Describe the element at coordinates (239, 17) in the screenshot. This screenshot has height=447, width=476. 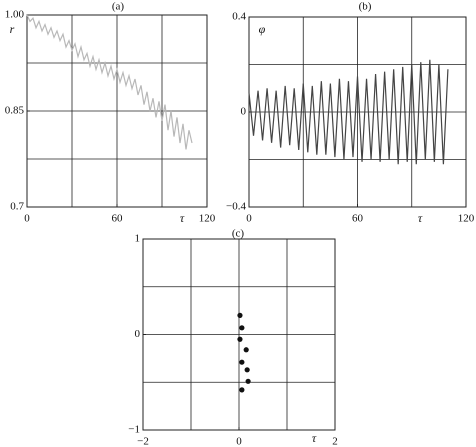
I see `y-tick-label: 0.4` at that location.